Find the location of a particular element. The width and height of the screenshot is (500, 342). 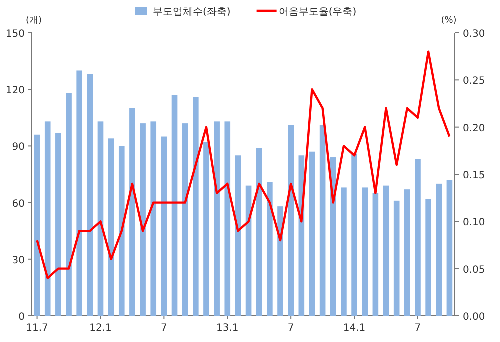

y-tick-label: 120 is located at coordinates (15, 91).